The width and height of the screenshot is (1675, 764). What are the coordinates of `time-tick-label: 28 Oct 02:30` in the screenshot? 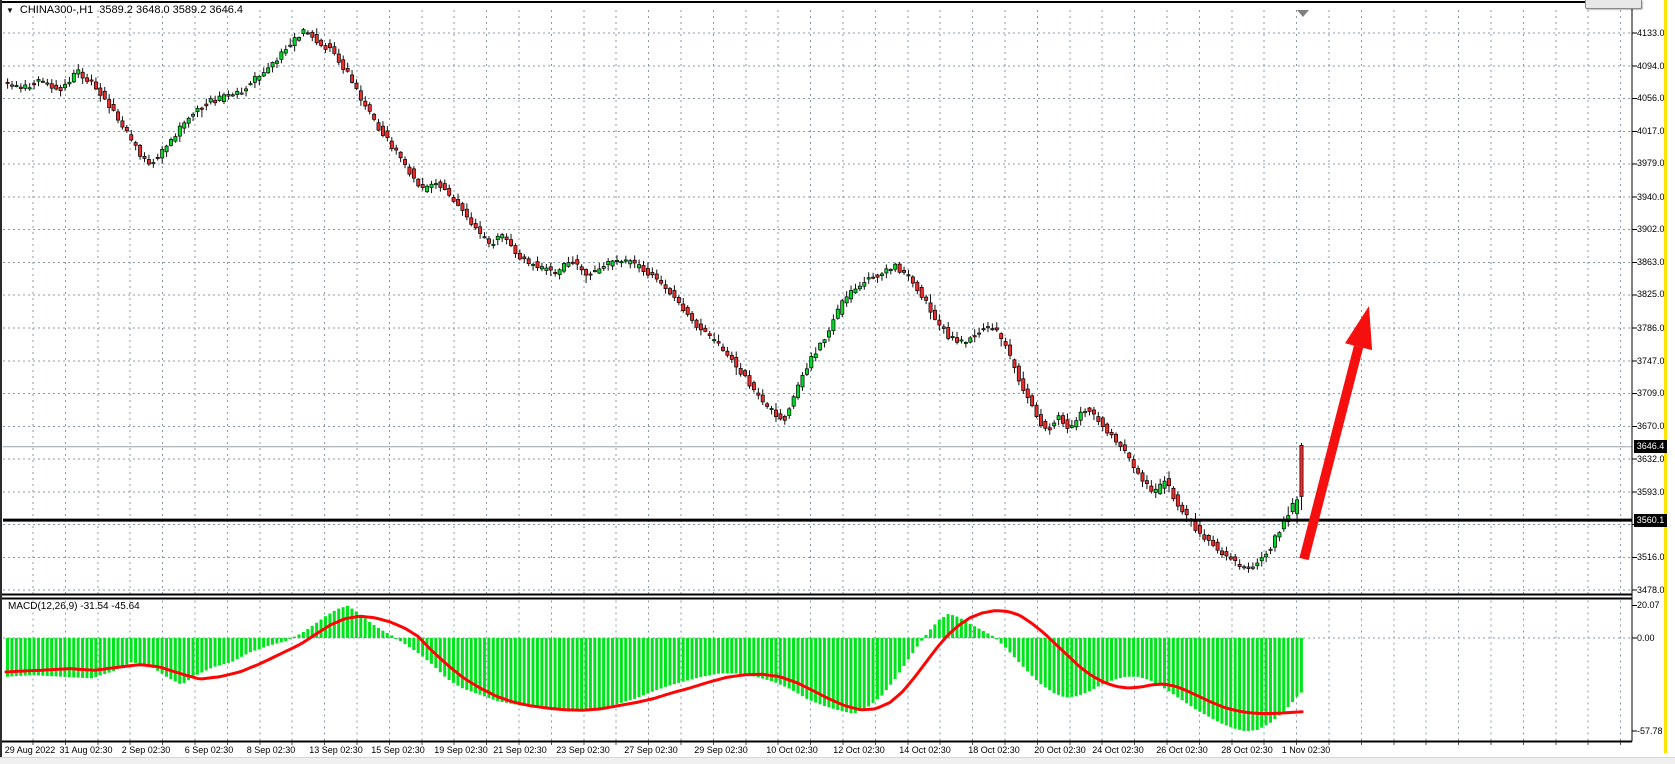 It's located at (1247, 750).